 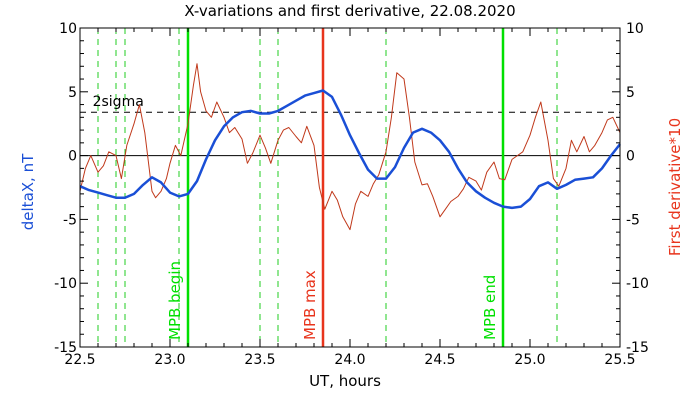 What do you see at coordinates (28, 191) in the screenshot?
I see `left-y-axis-label: deltaX, nT` at bounding box center [28, 191].